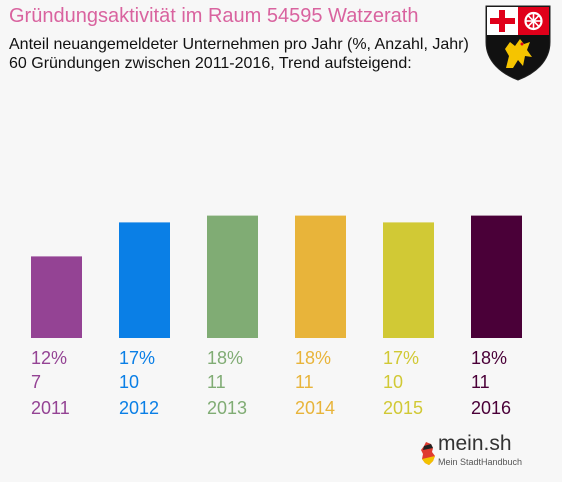  Describe the element at coordinates (137, 358) in the screenshot. I see `percent-label-2012: 17%` at that location.